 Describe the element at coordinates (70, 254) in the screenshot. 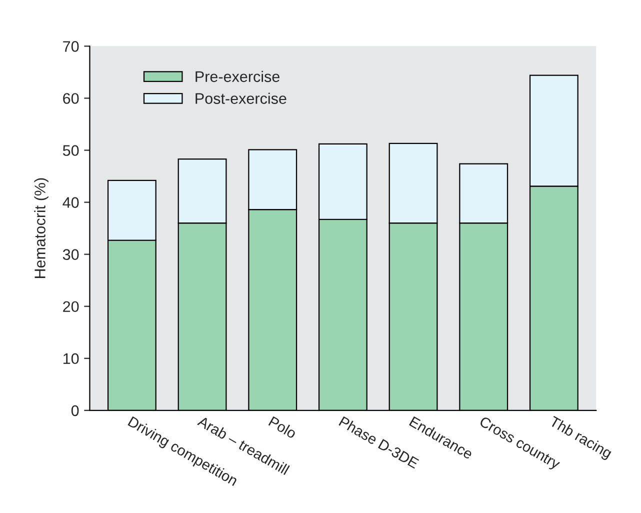

I see `y-tick-label: 30` at that location.